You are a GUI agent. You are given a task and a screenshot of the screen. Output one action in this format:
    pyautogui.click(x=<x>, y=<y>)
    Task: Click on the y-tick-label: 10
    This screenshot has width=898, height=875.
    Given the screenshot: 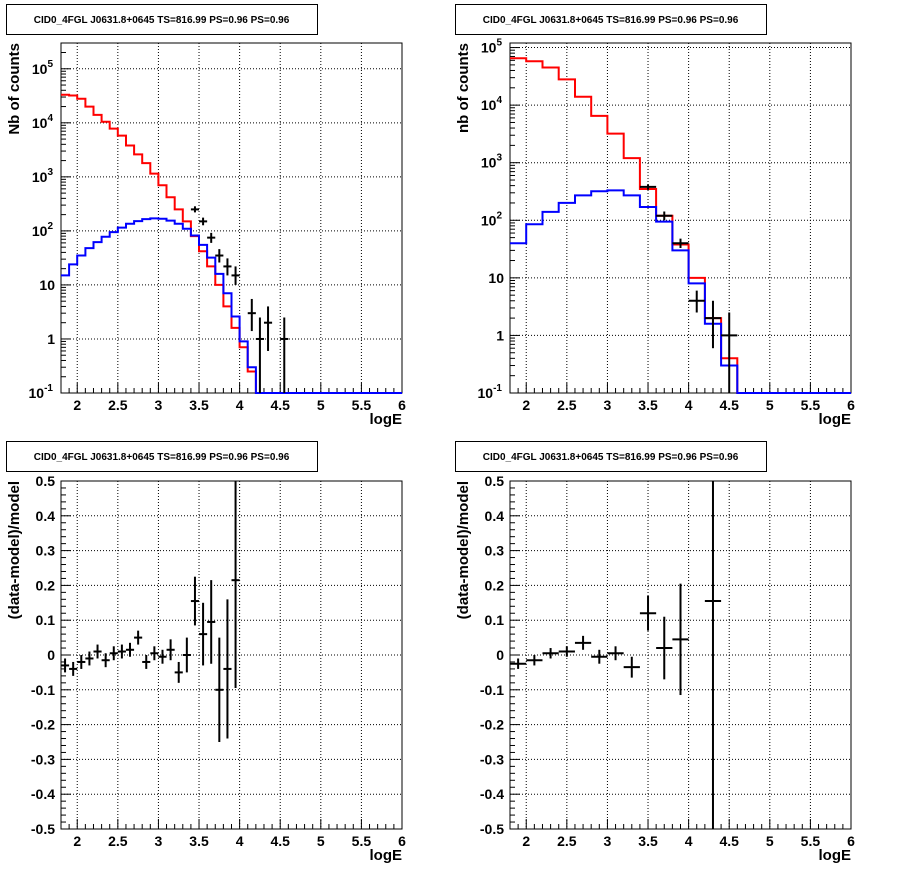 What is the action you would take?
    pyautogui.click(x=47, y=285)
    